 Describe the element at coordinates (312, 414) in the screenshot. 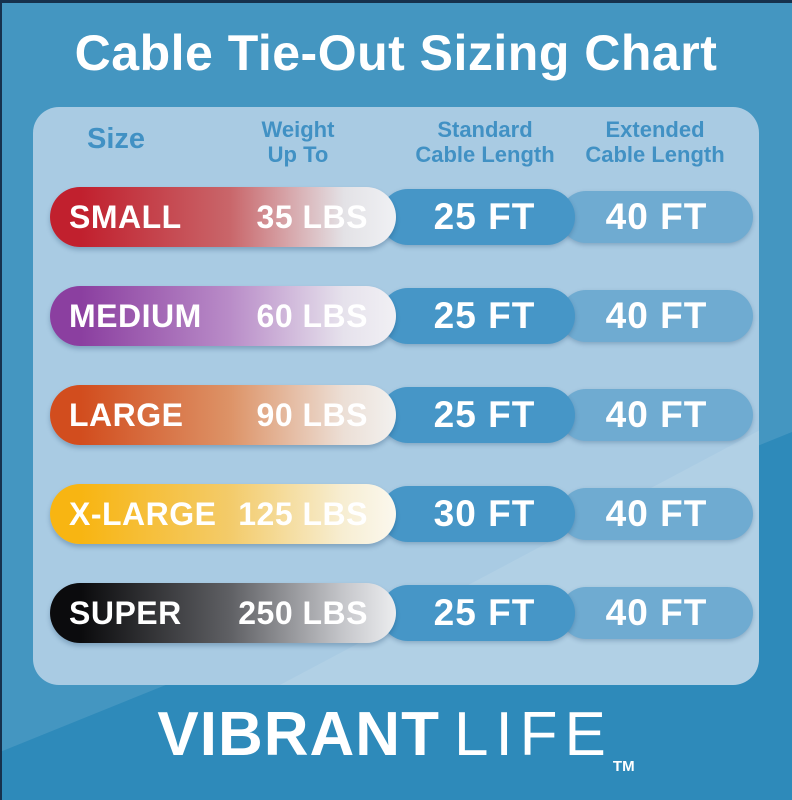

I see `weight-value: 90 LBS` at that location.